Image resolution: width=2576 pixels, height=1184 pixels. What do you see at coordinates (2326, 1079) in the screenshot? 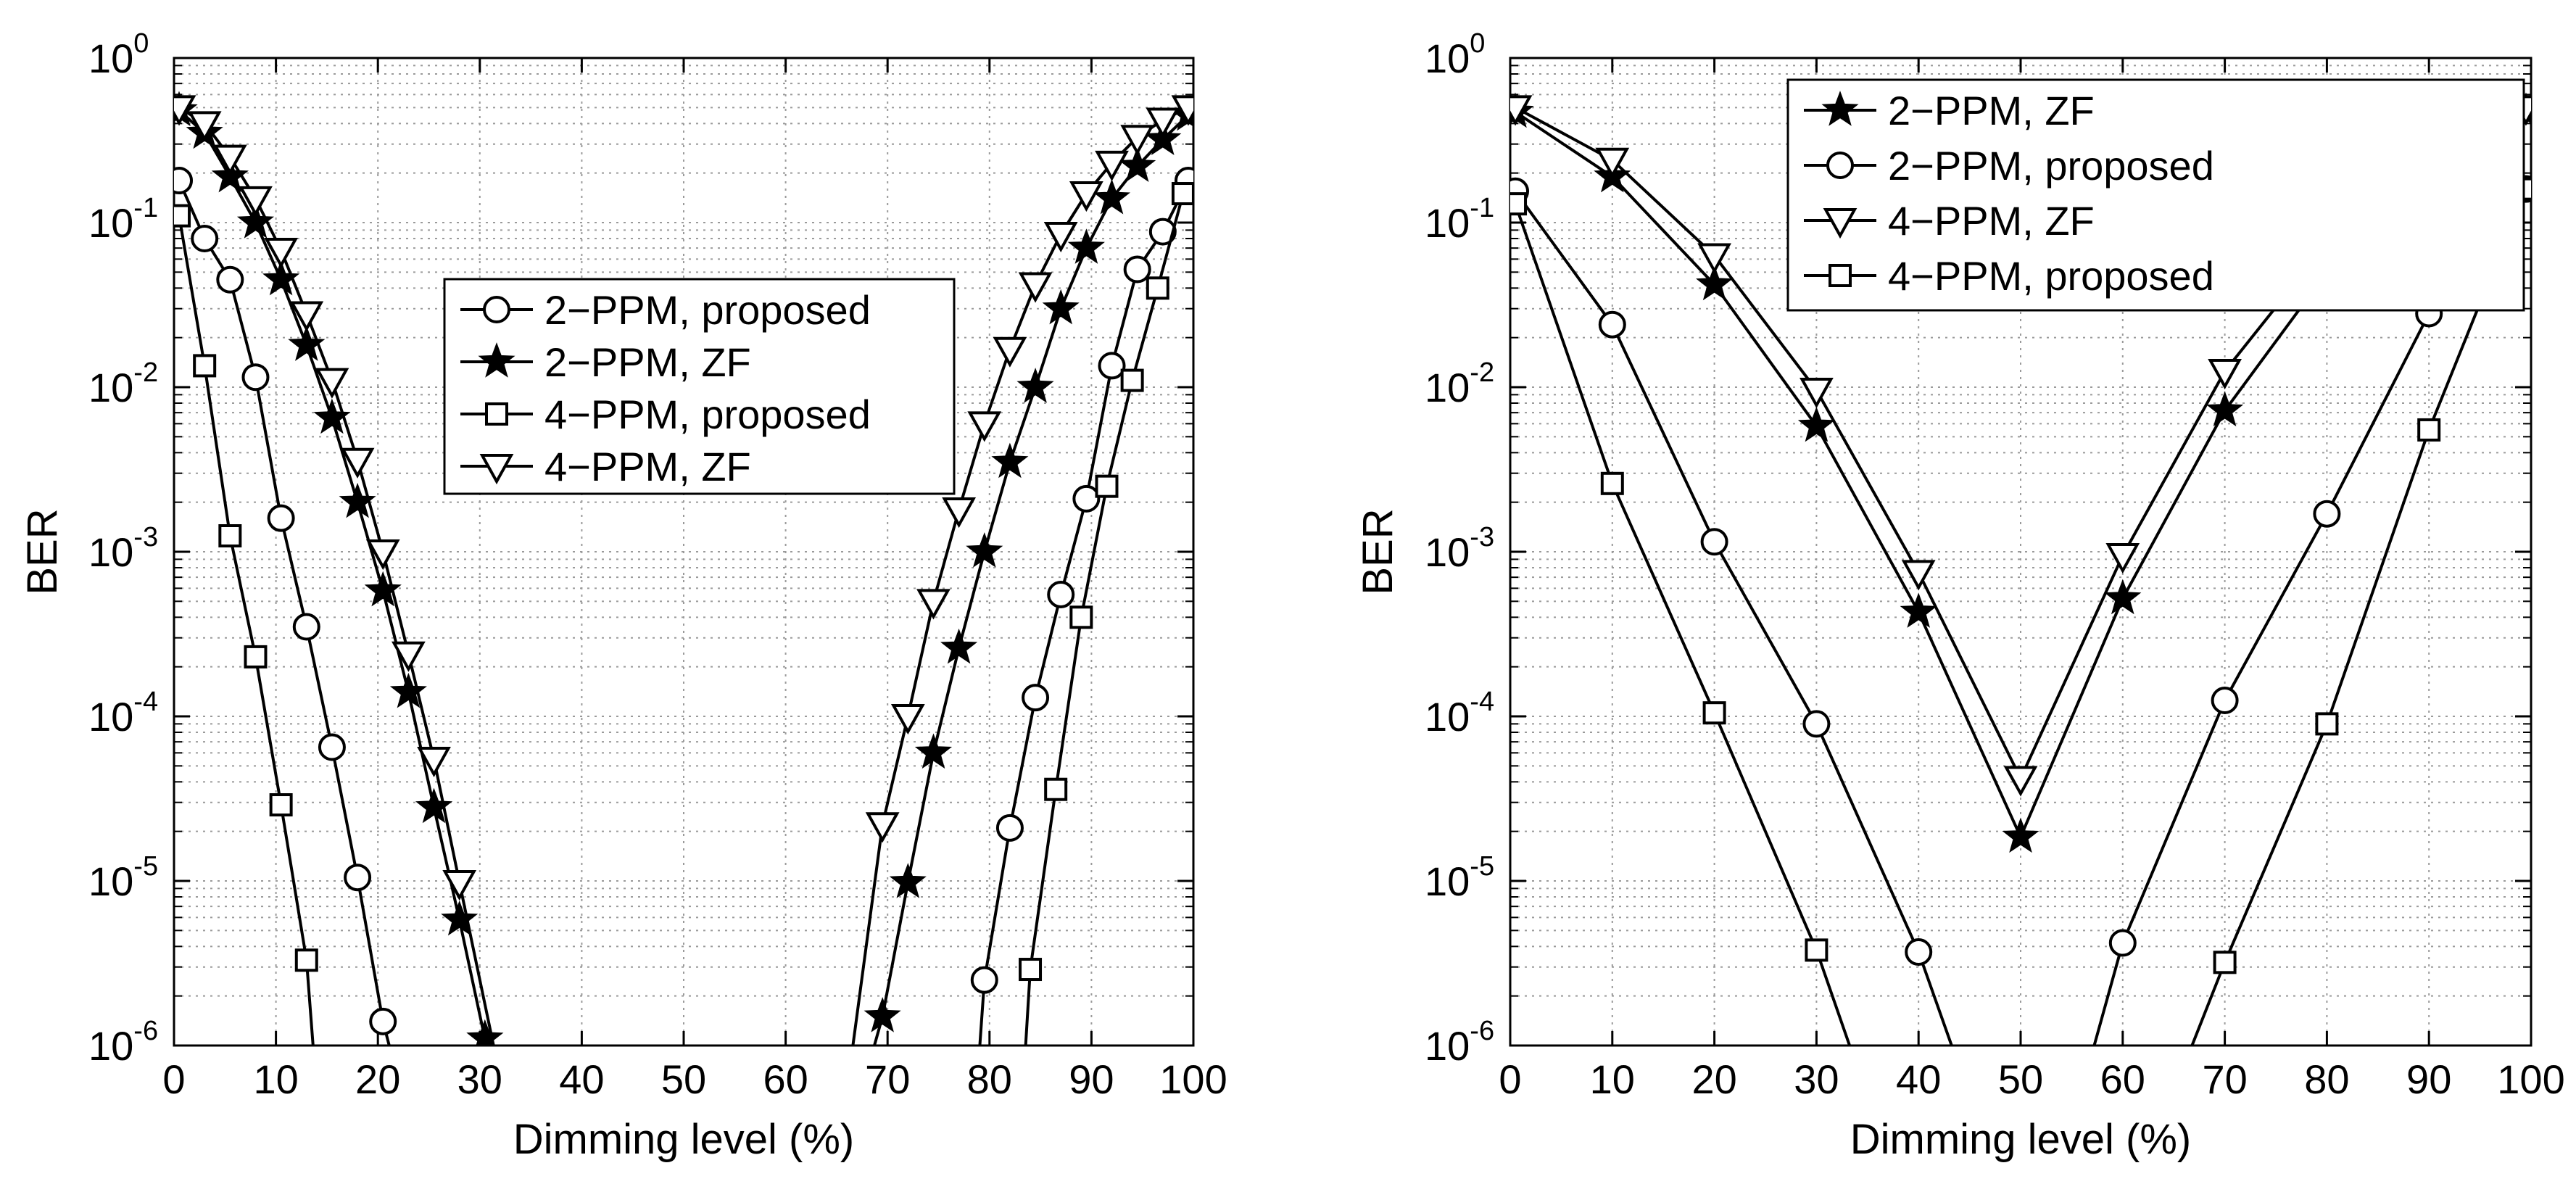
I see `x-tick-label: 80` at bounding box center [2326, 1079].